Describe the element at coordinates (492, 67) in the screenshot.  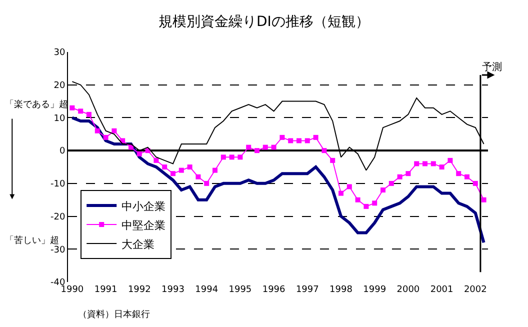
I see `ref-line-label: 予測` at that location.